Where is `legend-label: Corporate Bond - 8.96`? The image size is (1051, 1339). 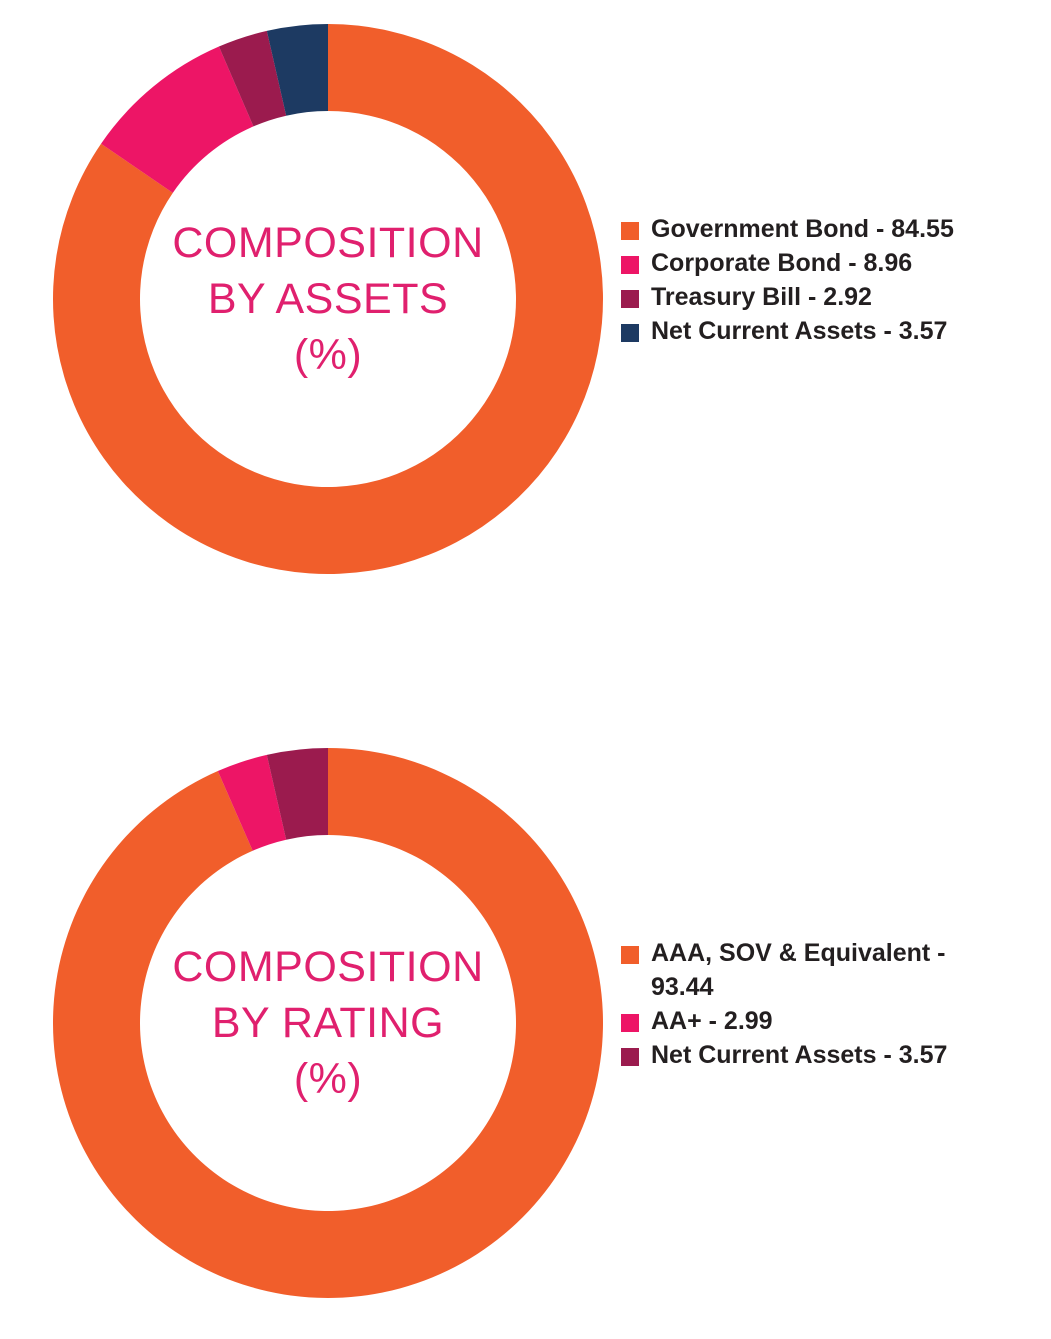
legend-label: Corporate Bond - 8.96 is located at coordinates (782, 263).